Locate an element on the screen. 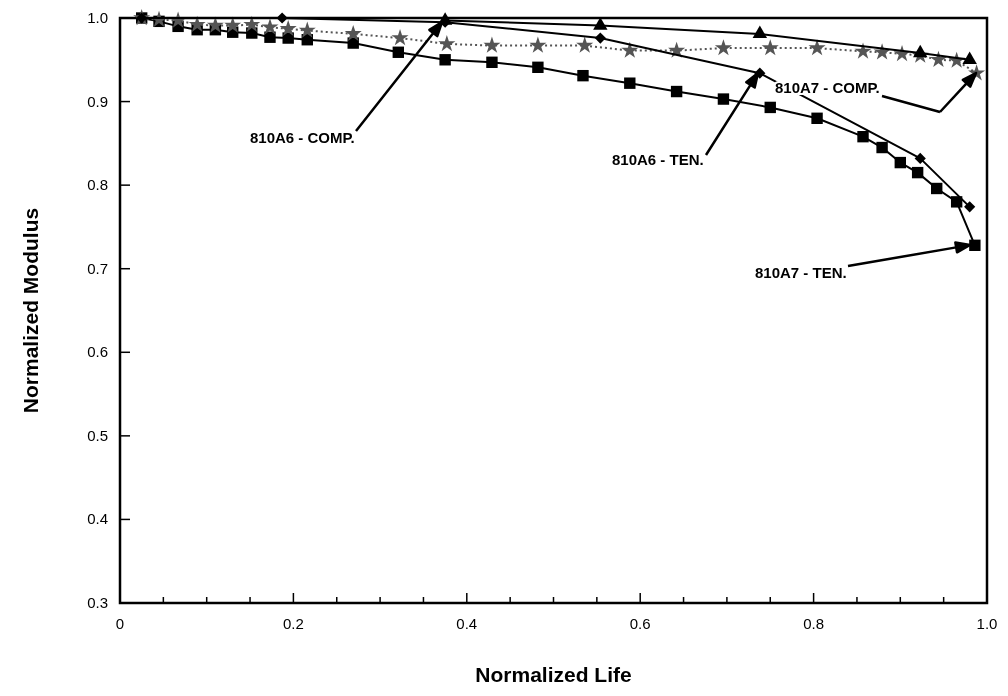 This screenshot has height=696, width=1008. annotation: 810A6 - TEN. is located at coordinates (658, 159).